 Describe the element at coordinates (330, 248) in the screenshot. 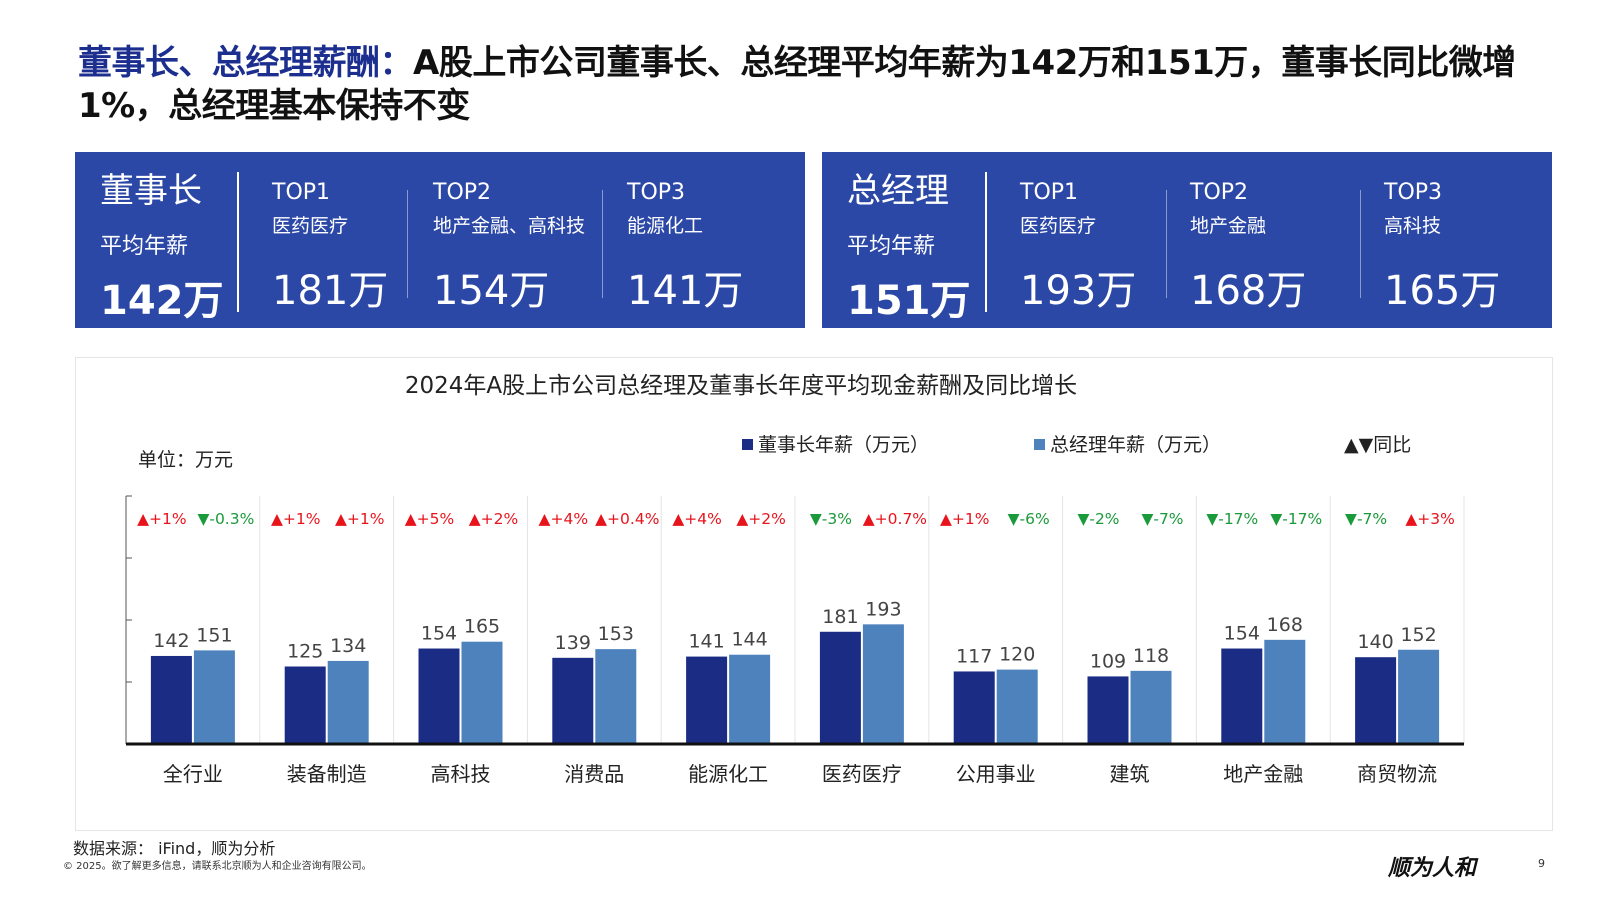

I see `chairman-top1: TOP1 医药医疗 181万` at that location.